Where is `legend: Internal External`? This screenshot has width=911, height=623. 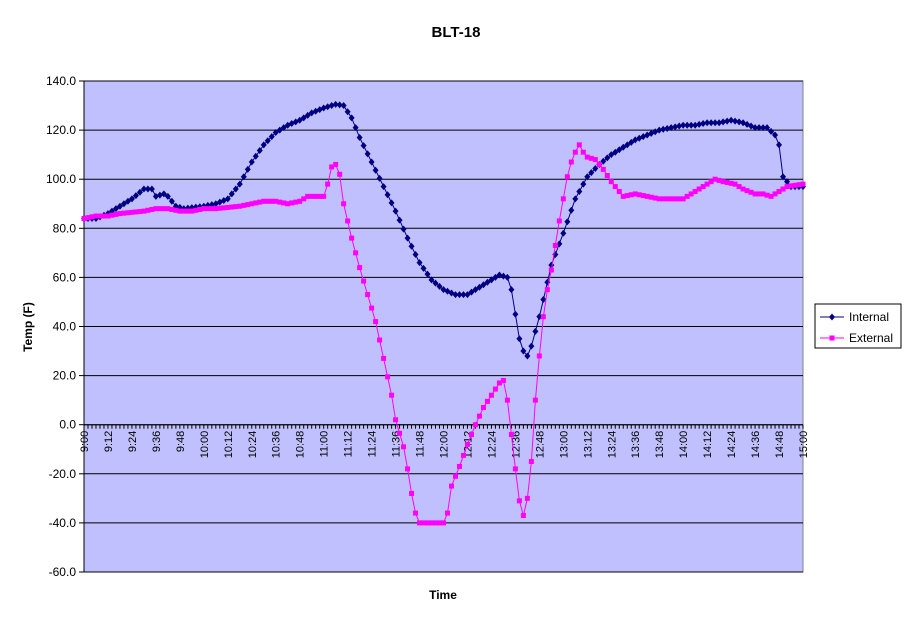
legend: Internal External is located at coordinates (858, 326).